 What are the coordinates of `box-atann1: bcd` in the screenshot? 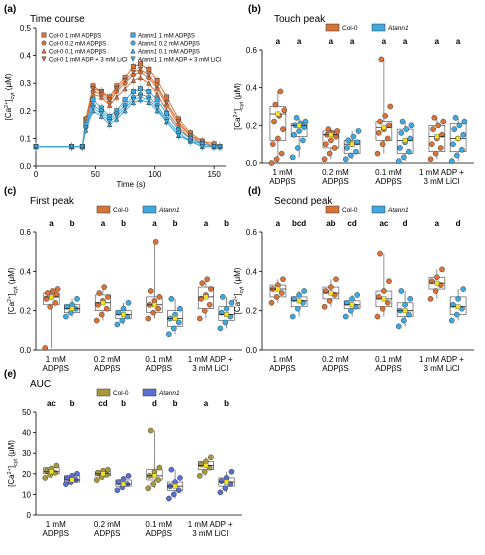 It's located at (298, 269).